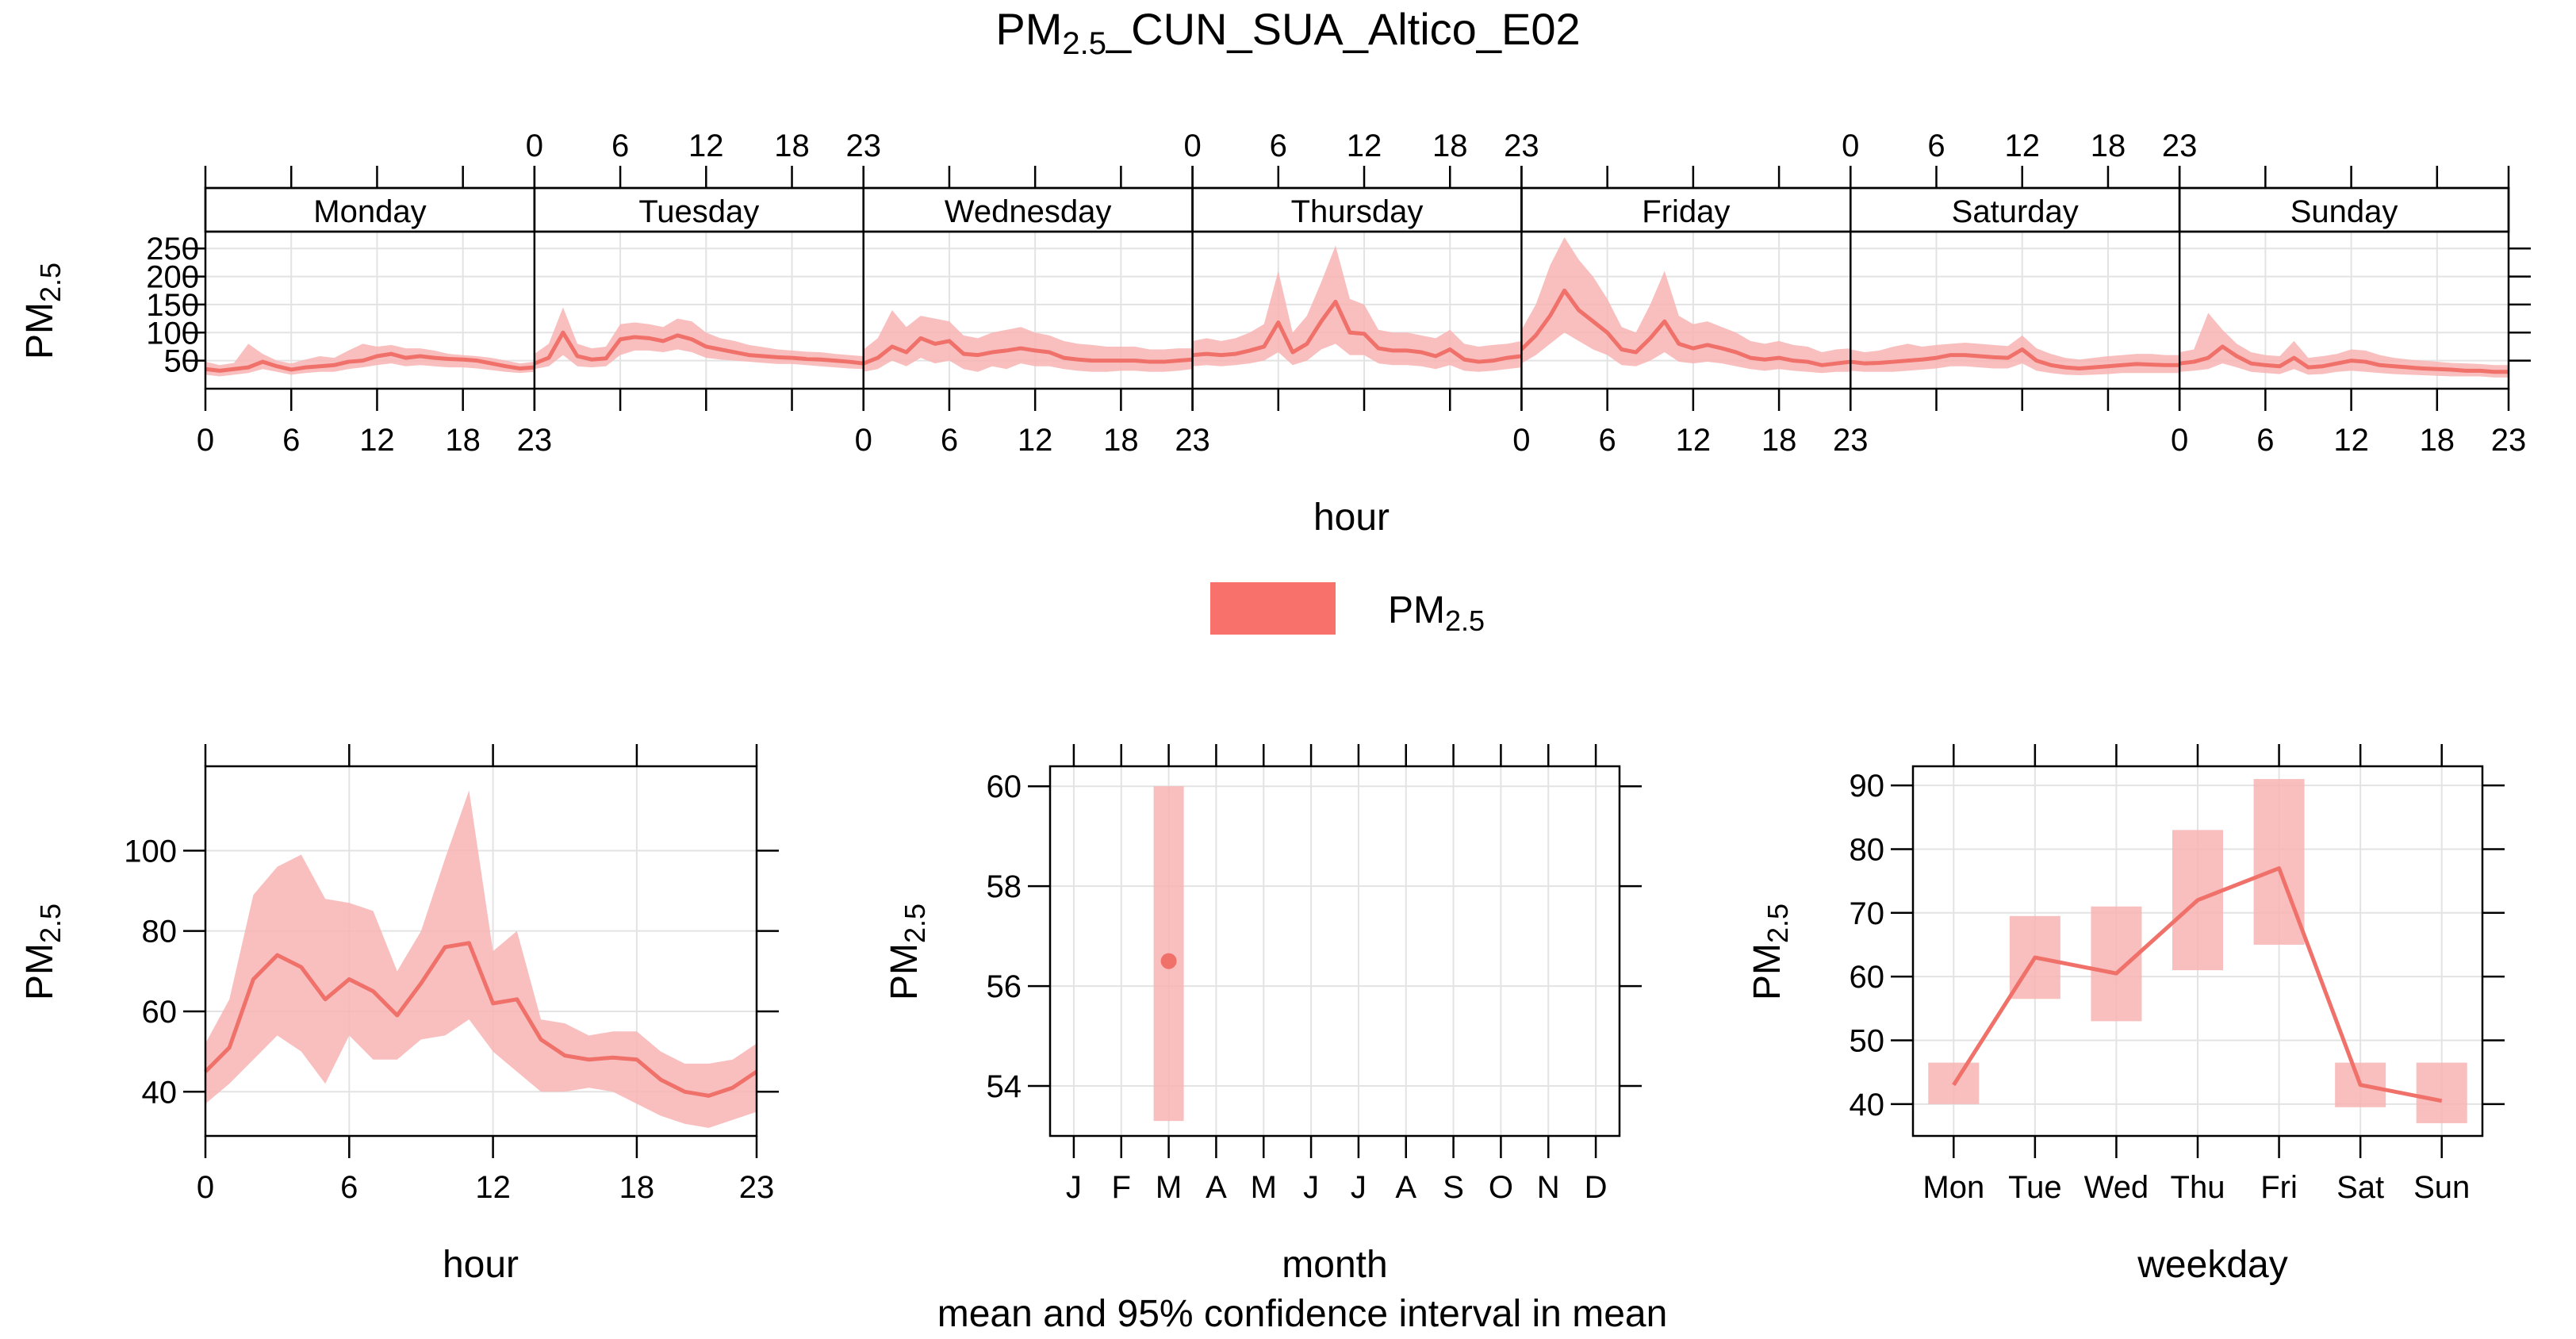 The height and width of the screenshot is (1339, 2576). Describe the element at coordinates (2198, 1188) in the screenshot. I see `weekday-x-tick-label: Thu` at that location.